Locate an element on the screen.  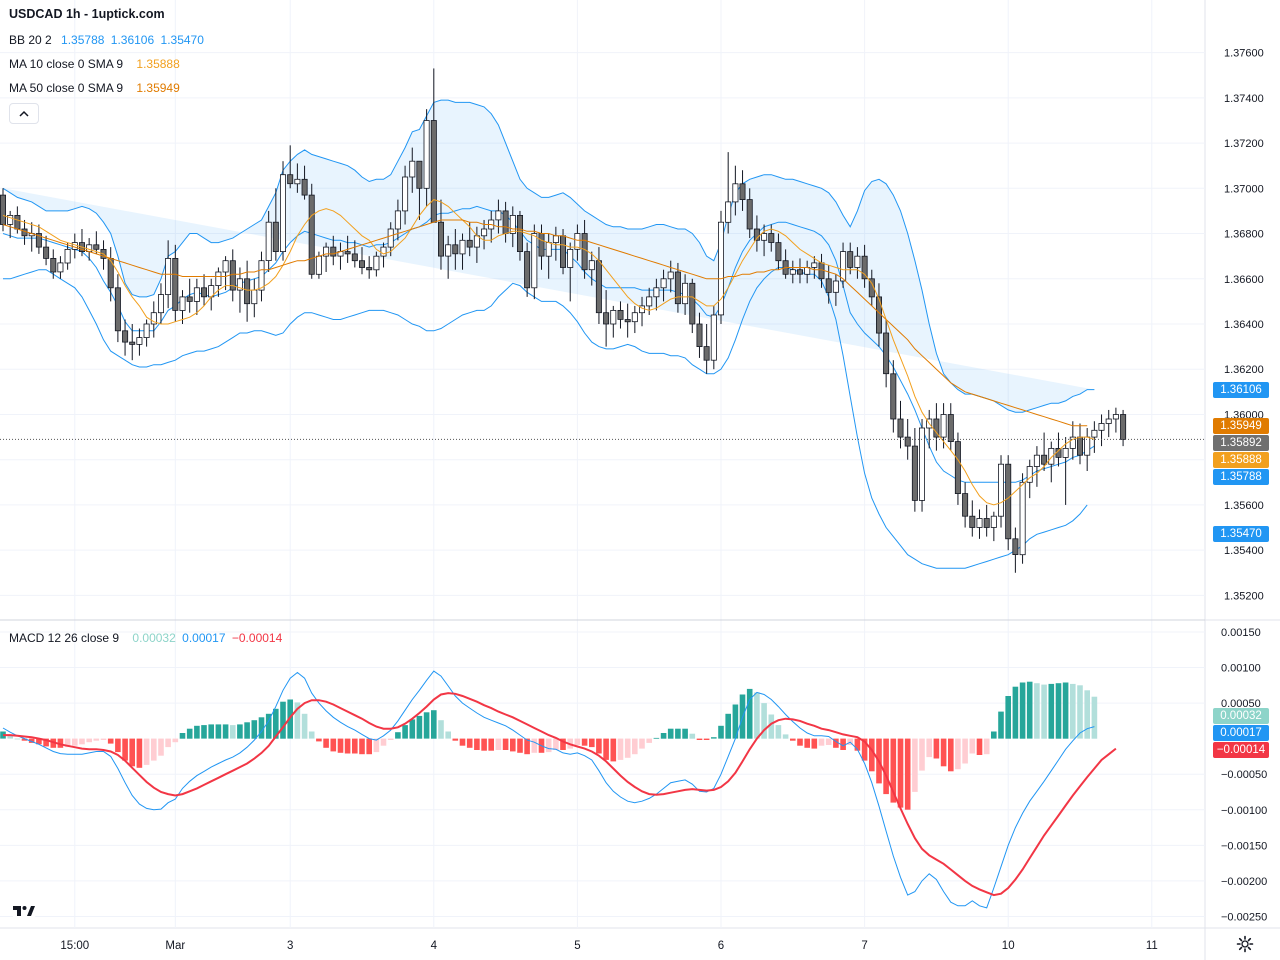
time-tick-label: 11 is located at coordinates (1152, 946).